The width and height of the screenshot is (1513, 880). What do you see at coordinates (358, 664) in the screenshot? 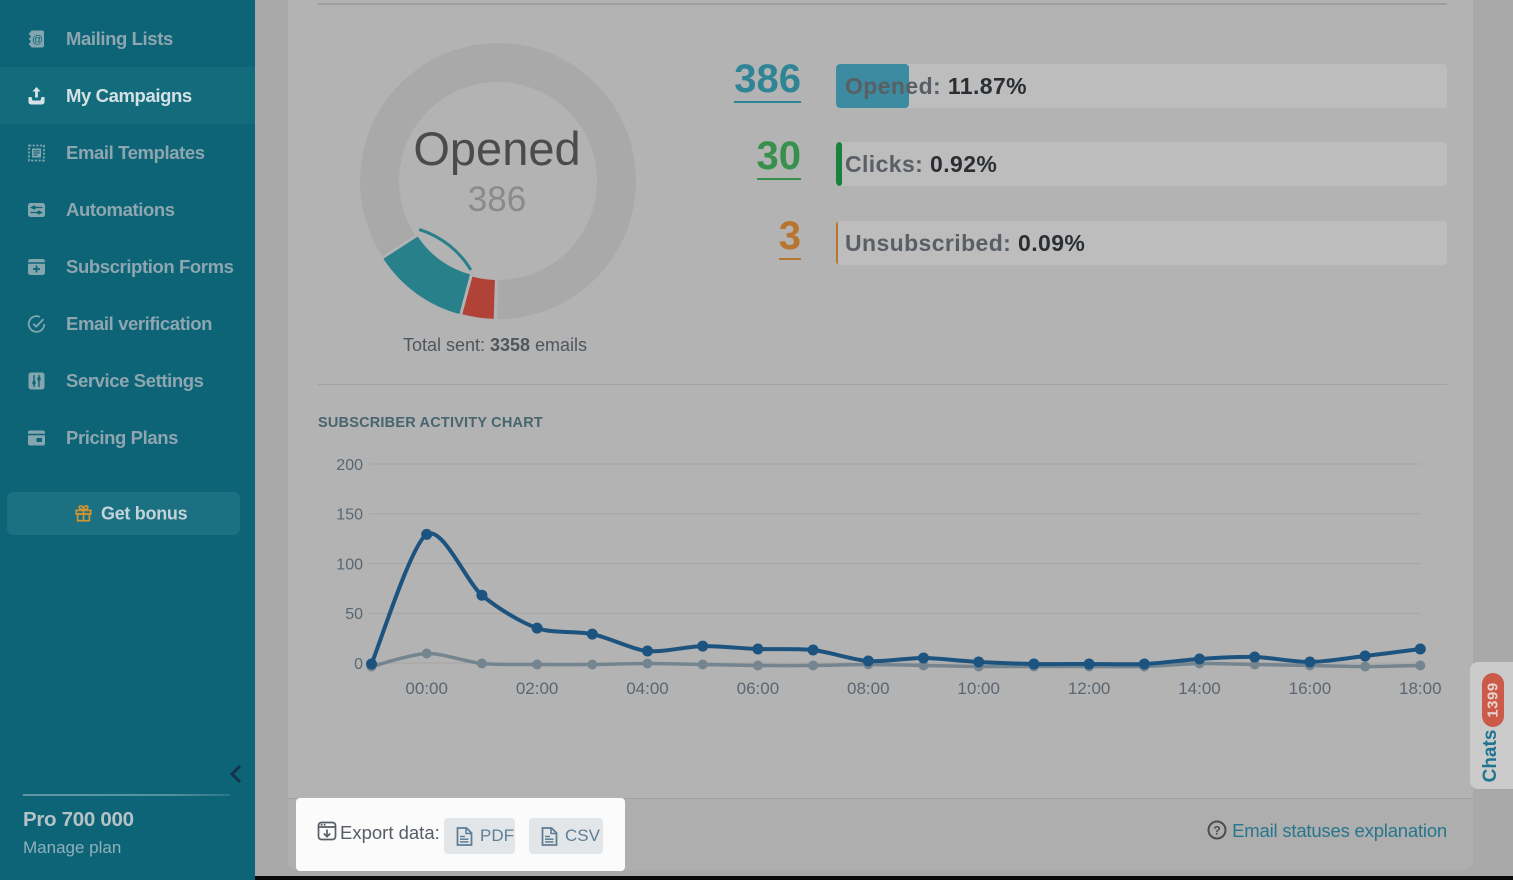
I see `svg-text: 0` at bounding box center [358, 664].